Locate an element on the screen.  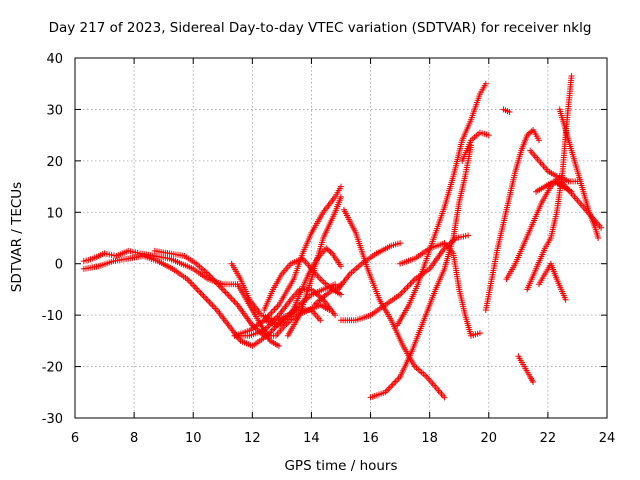
series-s16 is located at coordinates (440, 289).